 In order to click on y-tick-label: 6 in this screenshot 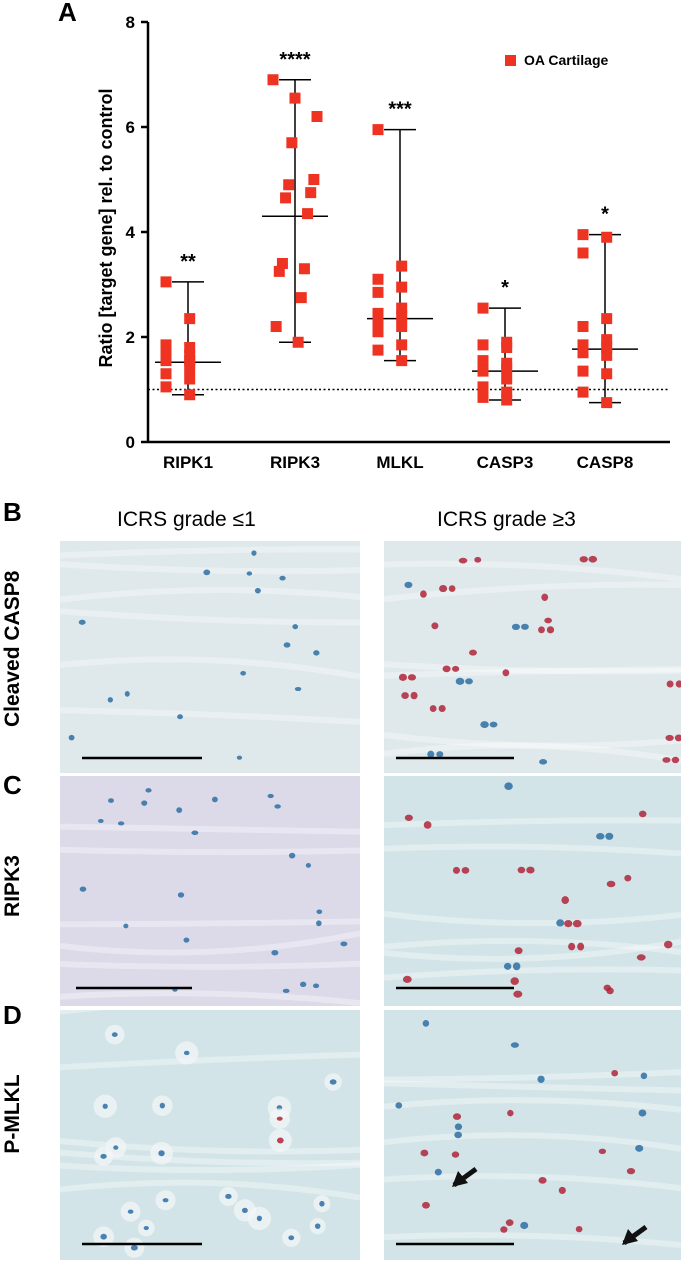, I will do `click(130, 127)`.